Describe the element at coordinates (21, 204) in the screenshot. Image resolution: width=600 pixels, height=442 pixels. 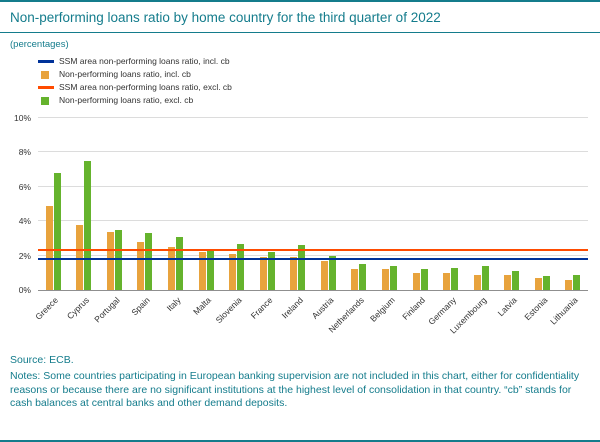
I see `y-axis: 0% 2% 4% 6% 8% 10%` at that location.